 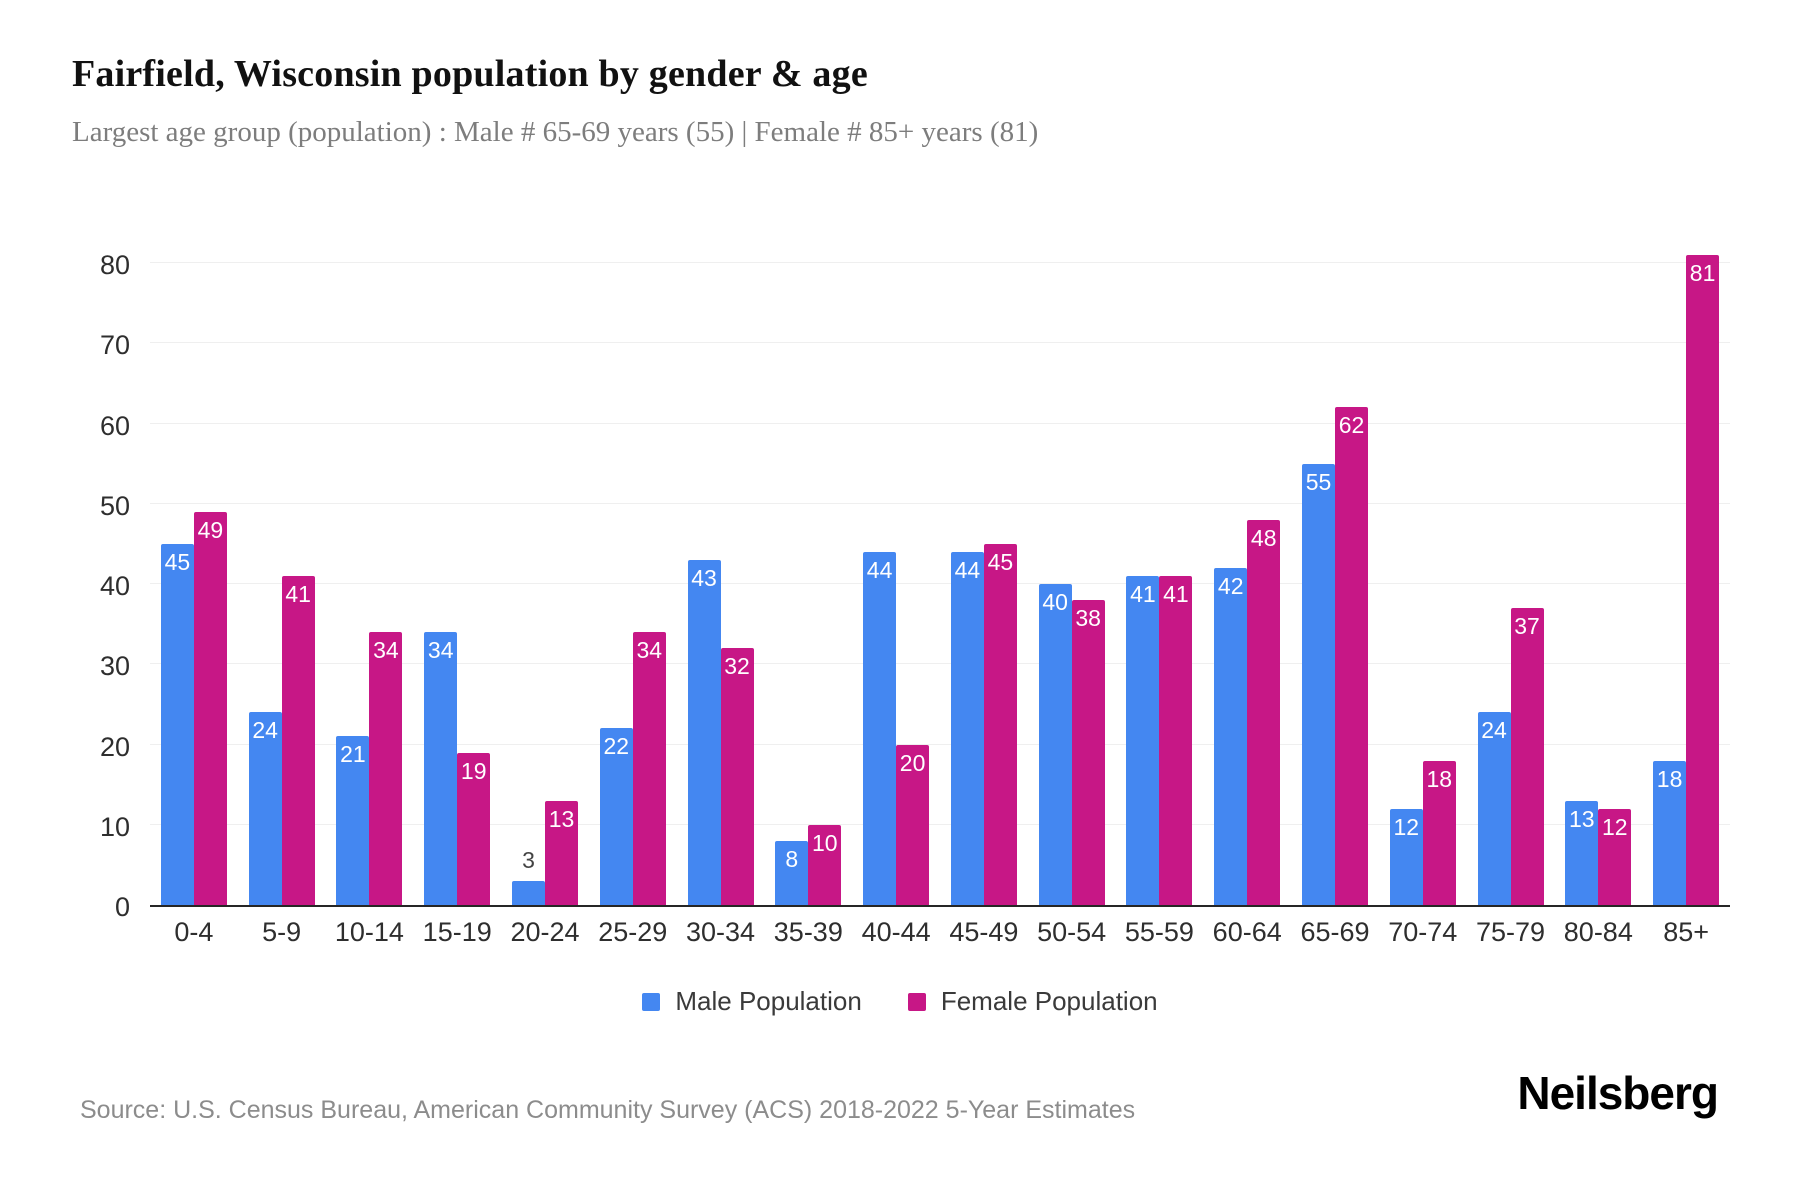 I want to click on bar-female-40-44: 20, so click(x=913, y=824).